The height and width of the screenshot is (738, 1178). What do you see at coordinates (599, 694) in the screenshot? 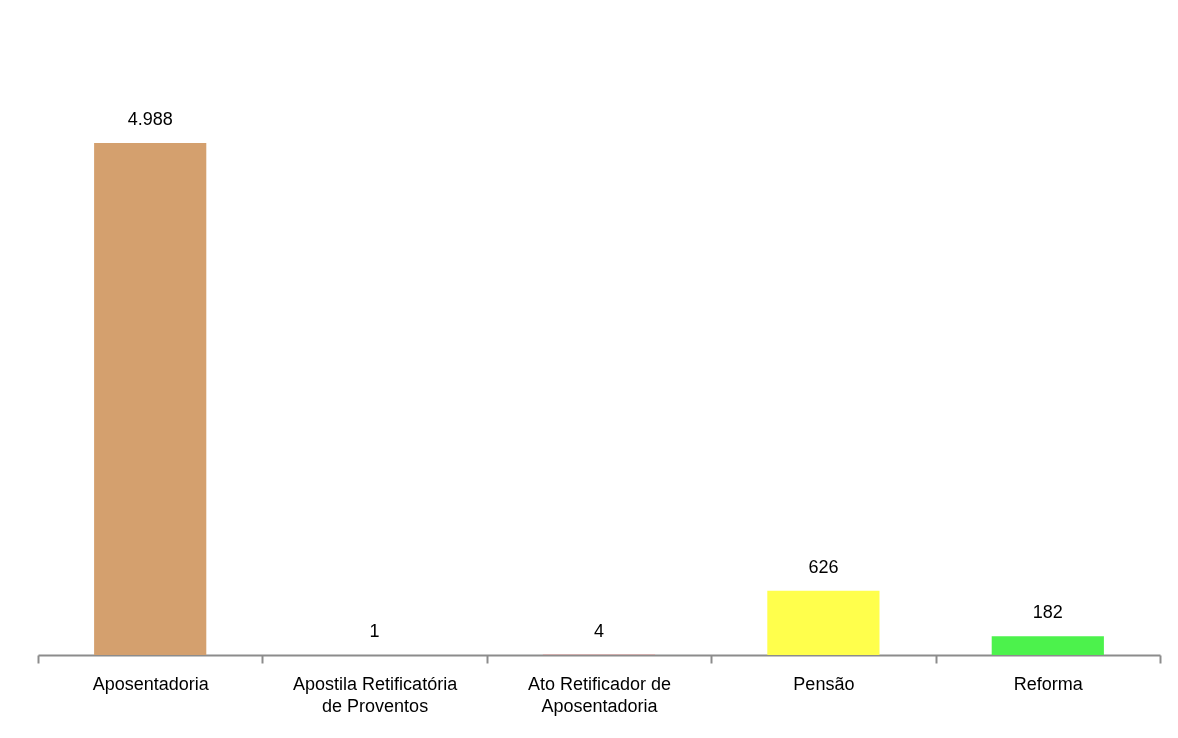
I see `x-tick-label: Ato Retificador de Aposentadoria` at bounding box center [599, 694].